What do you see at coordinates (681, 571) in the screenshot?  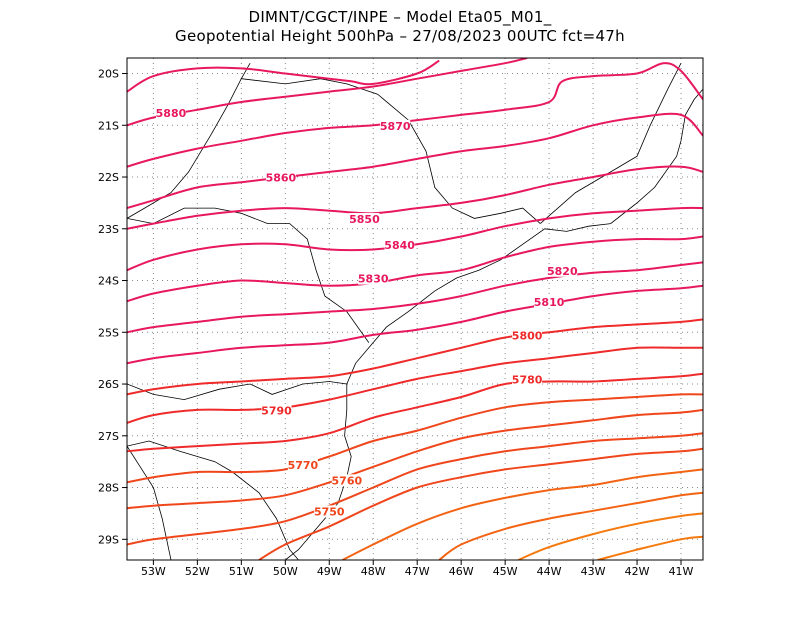 I see `lon-tick-label: 41W` at bounding box center [681, 571].